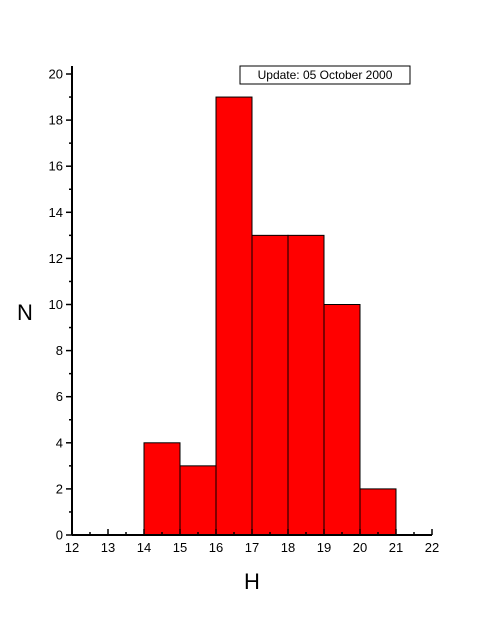 Image resolution: width=480 pixels, height=630 pixels. What do you see at coordinates (56, 212) in the screenshot?
I see `y-tick-label: 14` at bounding box center [56, 212].